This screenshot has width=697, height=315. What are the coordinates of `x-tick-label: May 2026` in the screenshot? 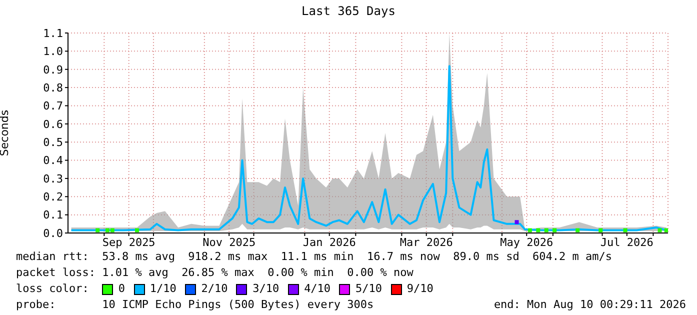 It's located at (527, 242).